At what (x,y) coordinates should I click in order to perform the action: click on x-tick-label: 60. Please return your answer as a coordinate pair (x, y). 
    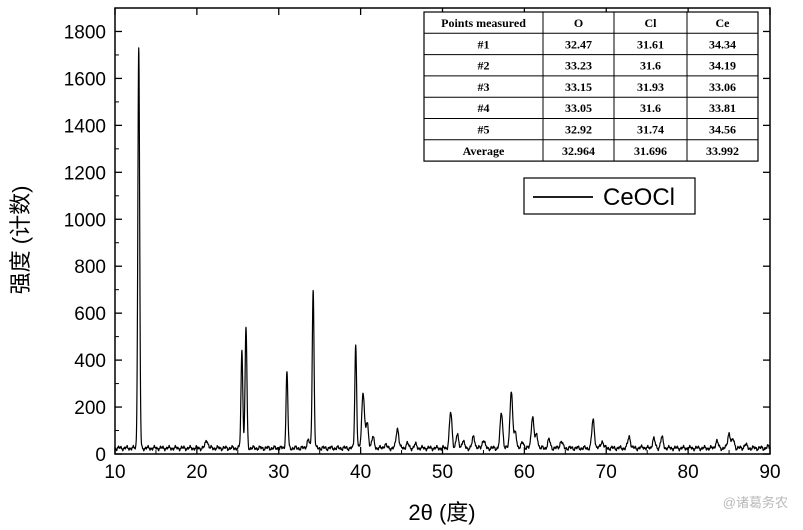
    Looking at the image, I should click on (524, 472).